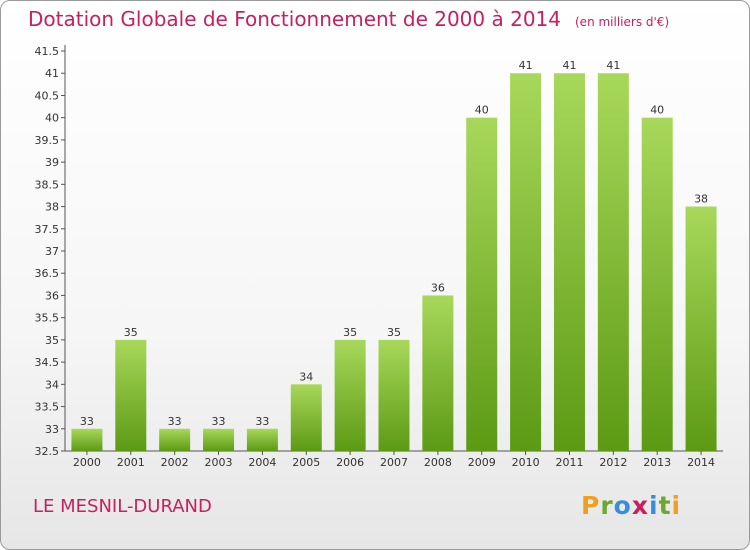  What do you see at coordinates (394, 332) in the screenshot?
I see `data-label-2007: 35` at bounding box center [394, 332].